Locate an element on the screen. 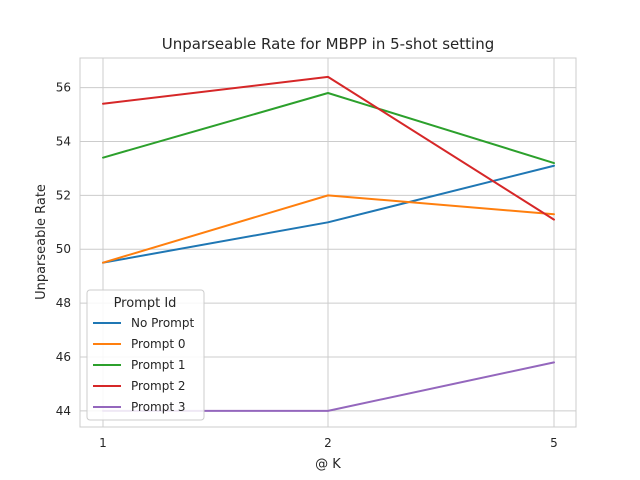 The height and width of the screenshot is (480, 640). x-tick-label: 2 is located at coordinates (328, 443).